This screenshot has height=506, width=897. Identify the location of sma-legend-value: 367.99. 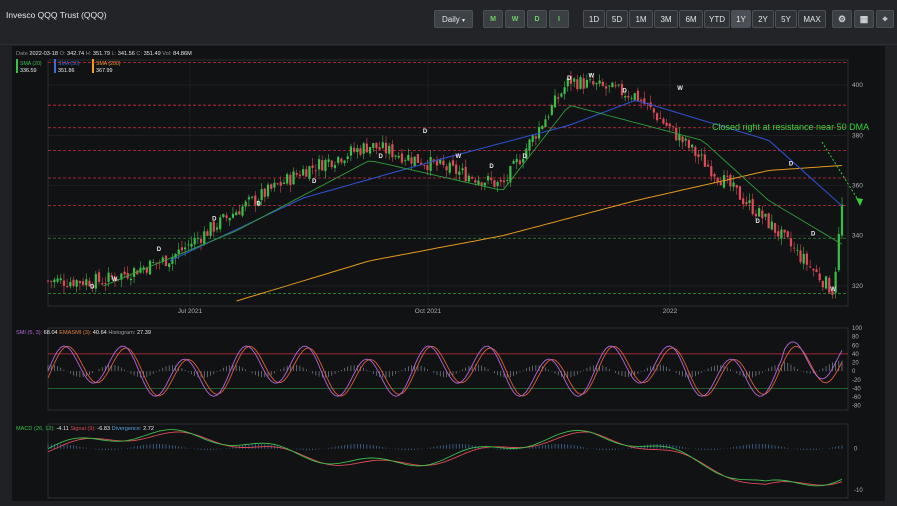
(104, 71).